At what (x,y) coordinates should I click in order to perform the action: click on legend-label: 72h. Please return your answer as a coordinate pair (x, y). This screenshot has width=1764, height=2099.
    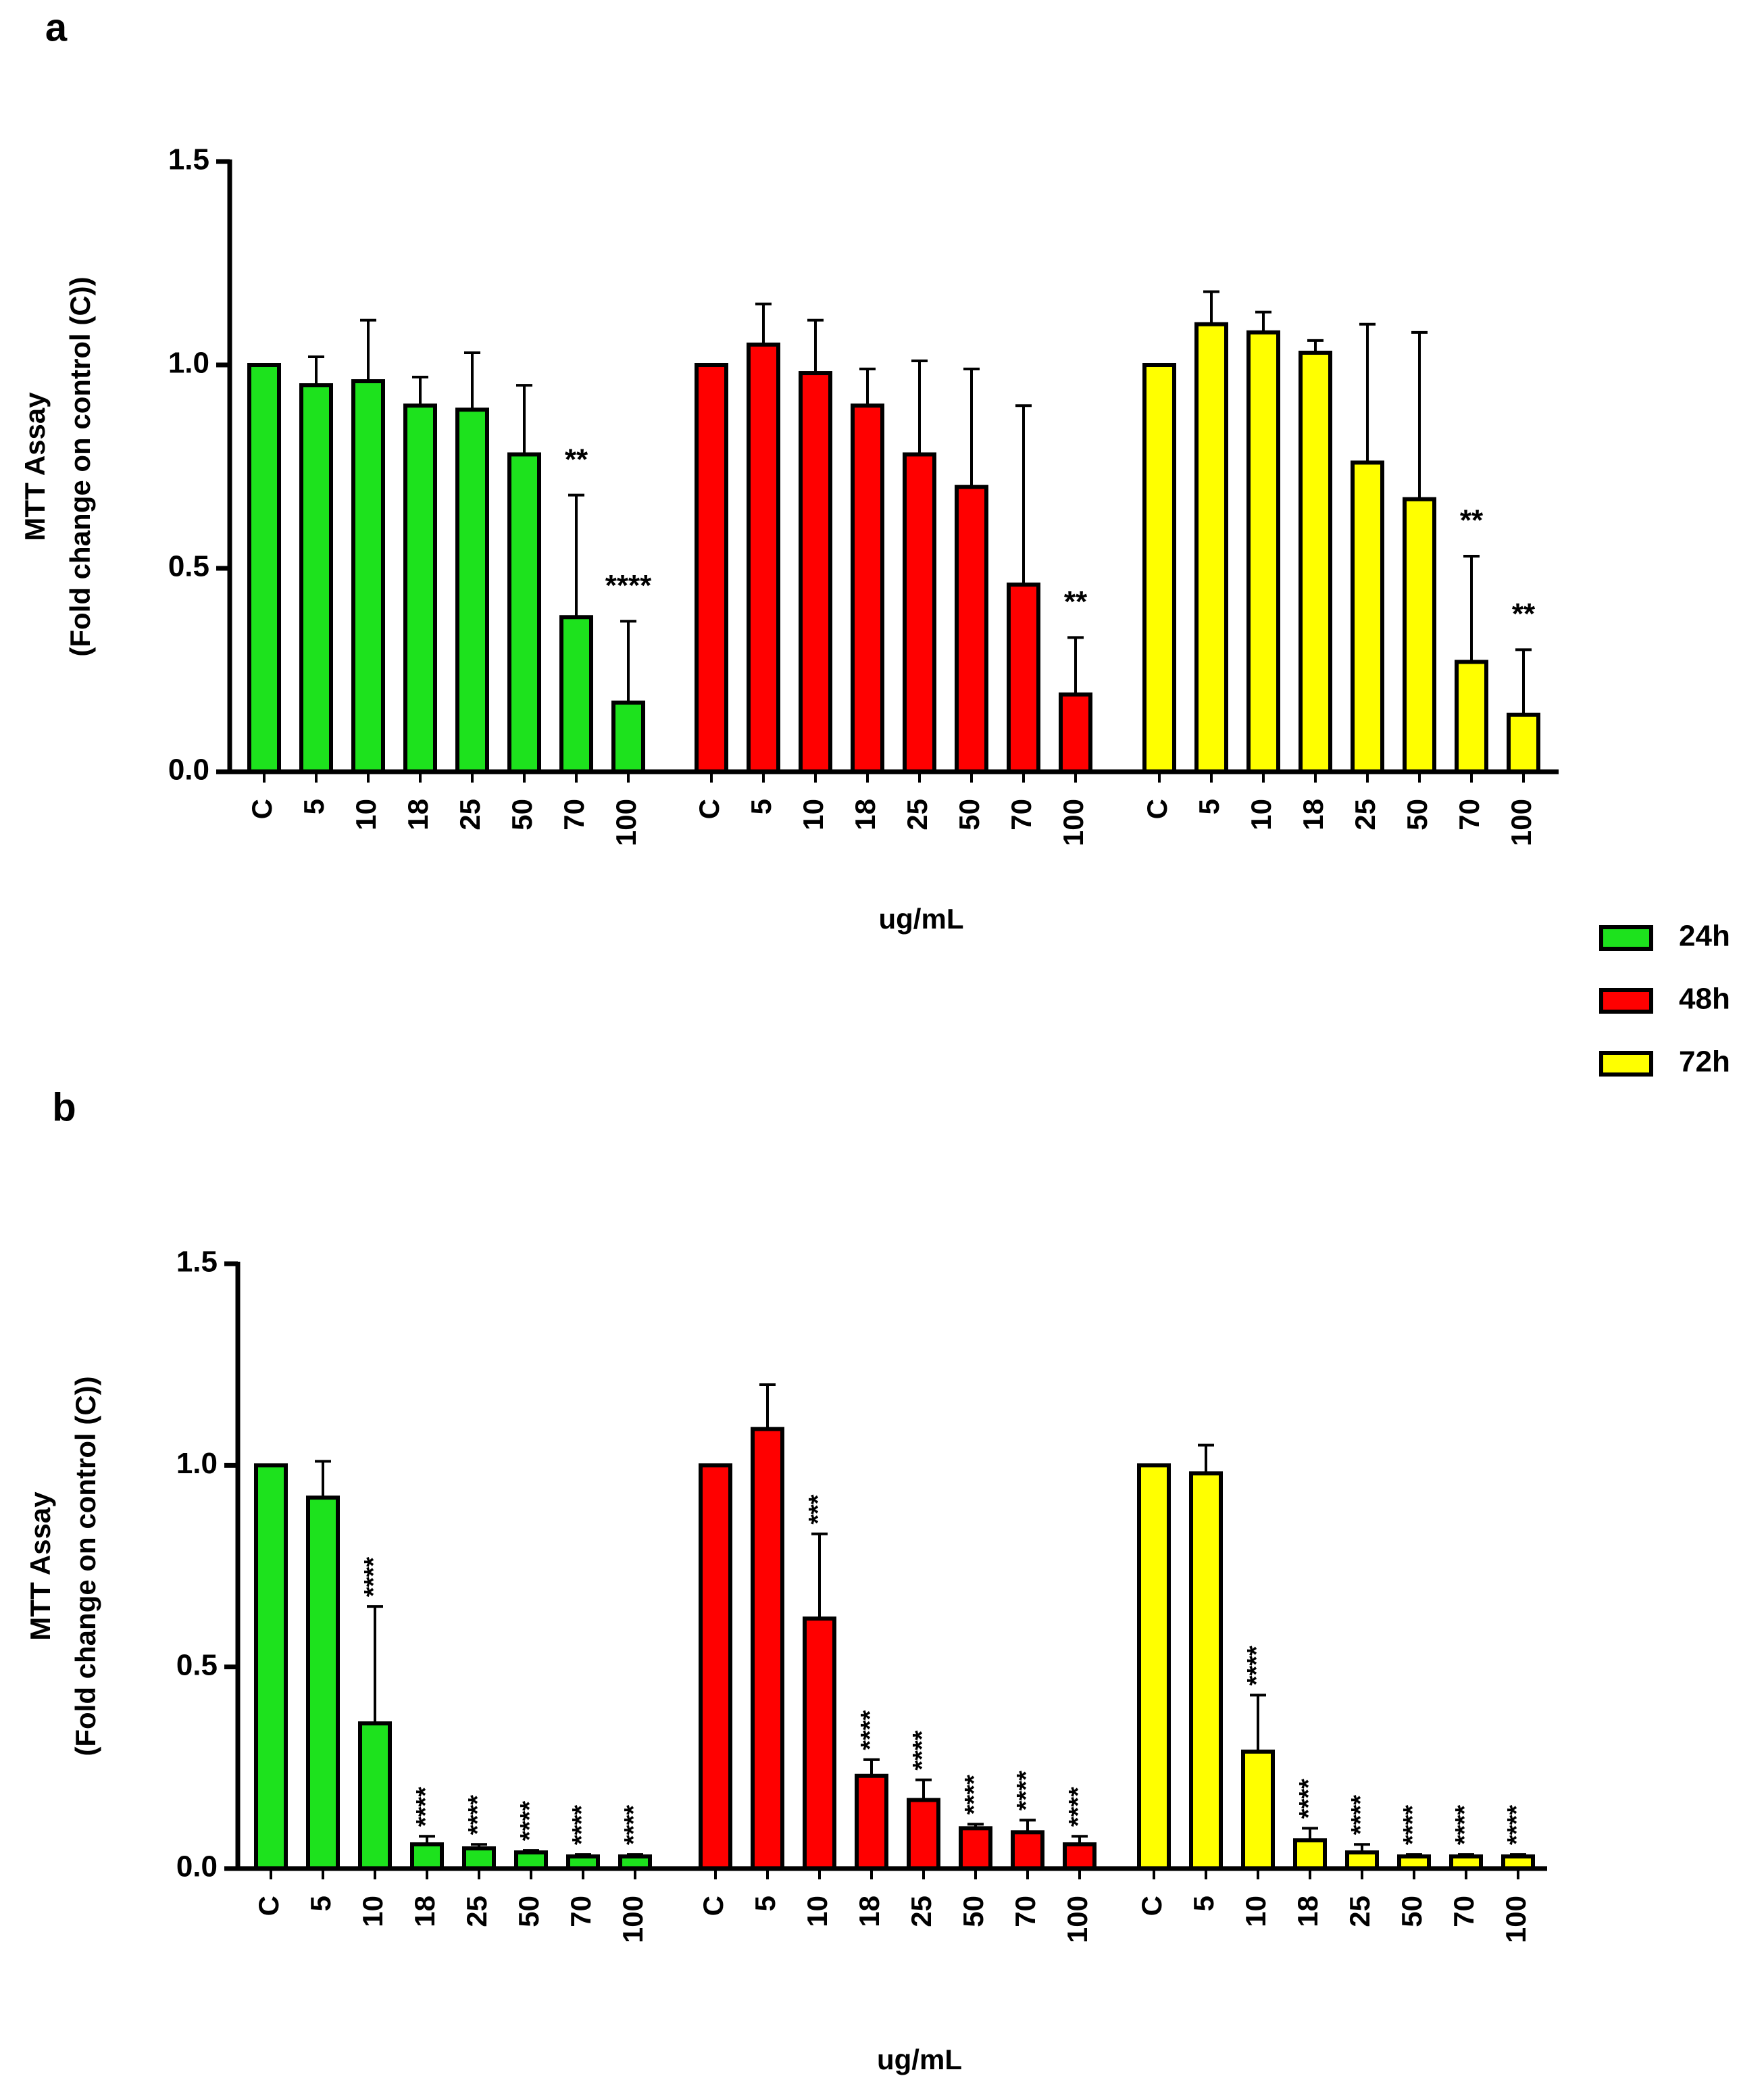
    Looking at the image, I should click on (1704, 1062).